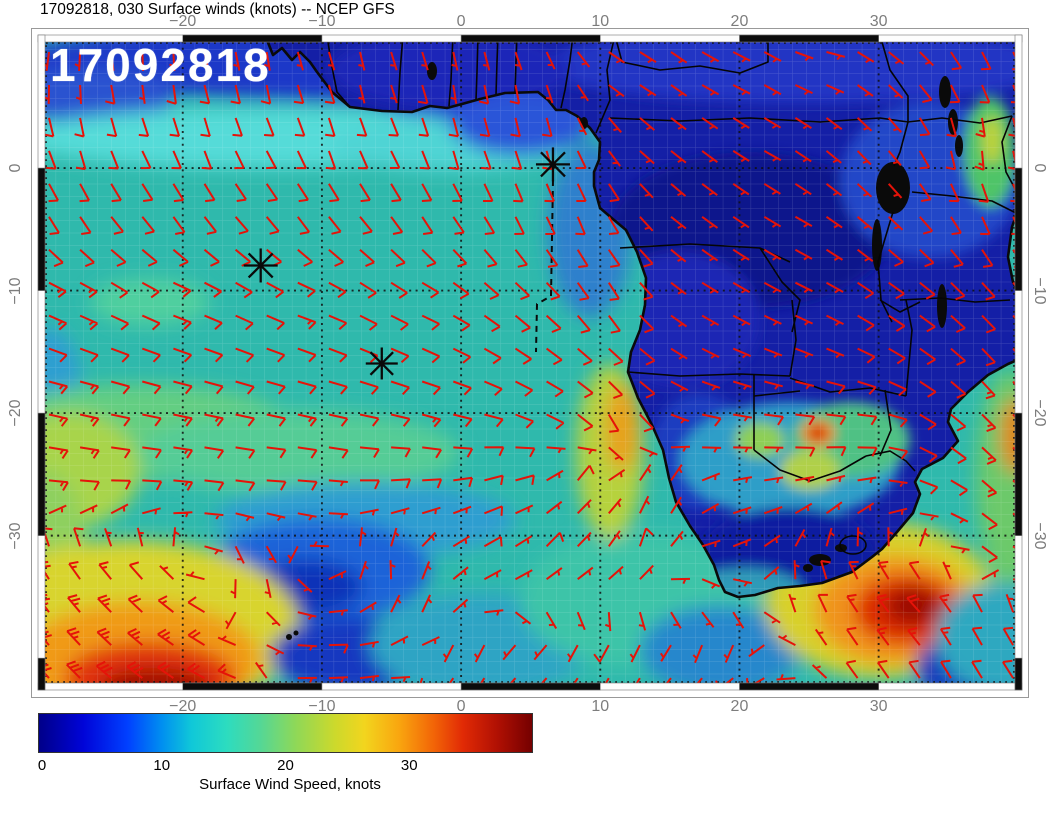  What do you see at coordinates (160, 65) in the screenshot?
I see `run-id-label: 17092818` at bounding box center [160, 65].